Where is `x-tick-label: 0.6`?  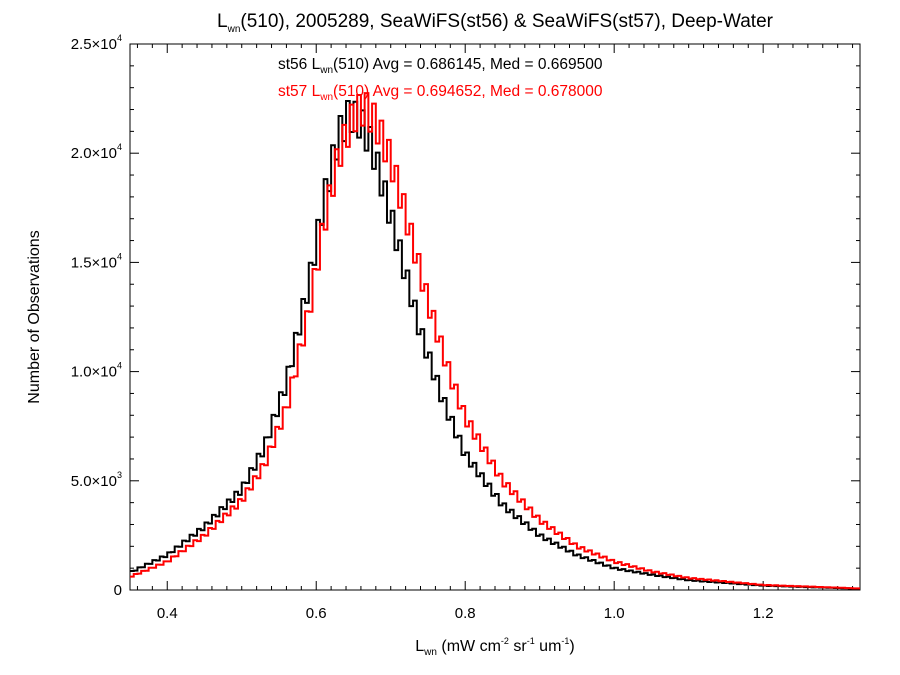
x-tick-label: 0.6 is located at coordinates (316, 613).